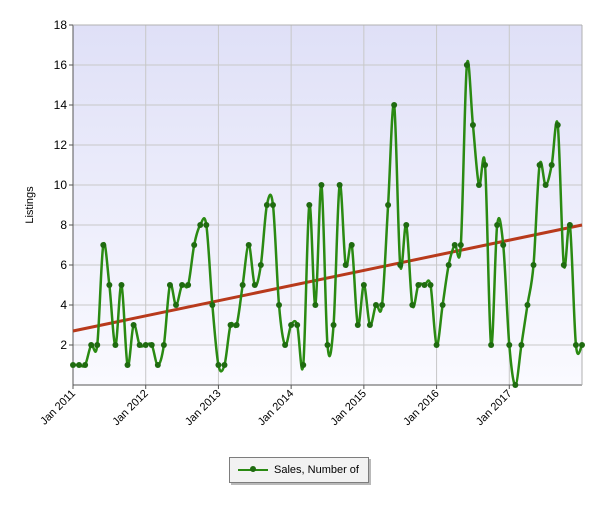 Image resolution: width=600 pixels, height=505 pixels. I want to click on legend: Sales, Number of, so click(299, 470).